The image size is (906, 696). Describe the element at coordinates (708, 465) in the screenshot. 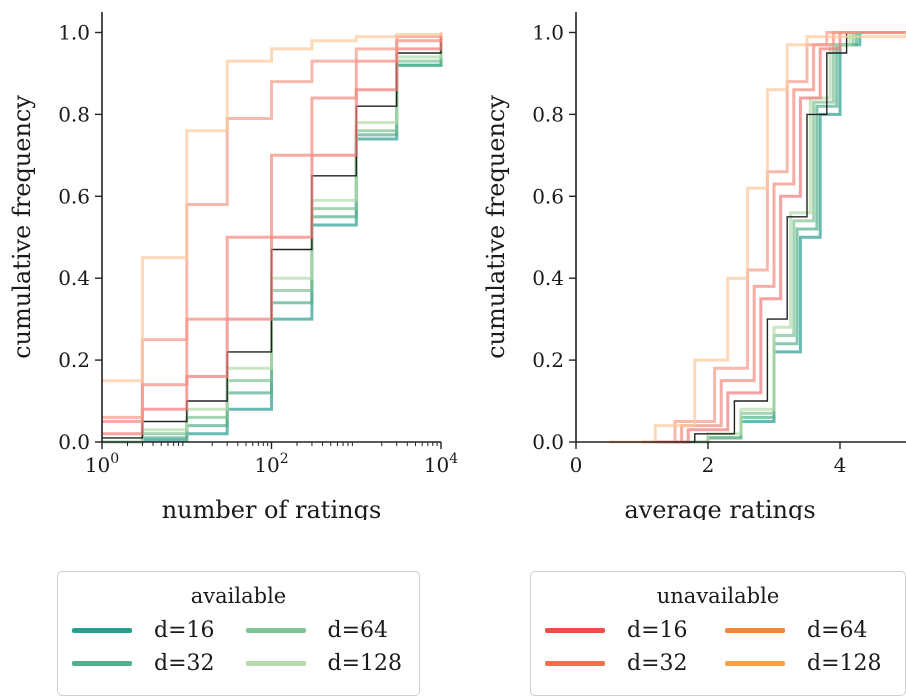

I see `x-tick-label: 2` at that location.